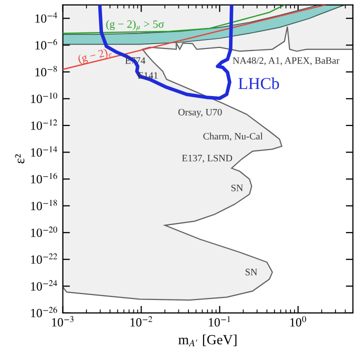  What do you see at coordinates (46, 71) in the screenshot?
I see `y-tick-label: 10$^{−8}$` at bounding box center [46, 71].